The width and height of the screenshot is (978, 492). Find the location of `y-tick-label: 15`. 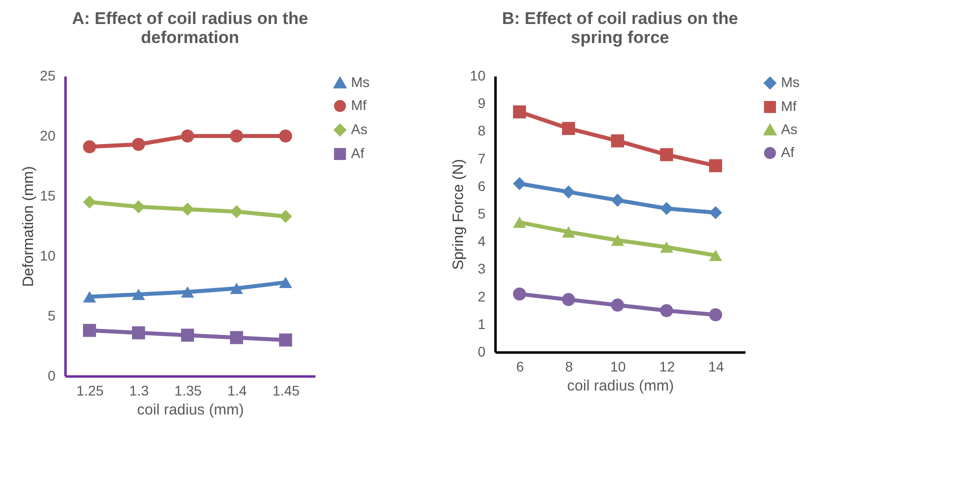

y-tick-label: 15 is located at coordinates (48, 196).